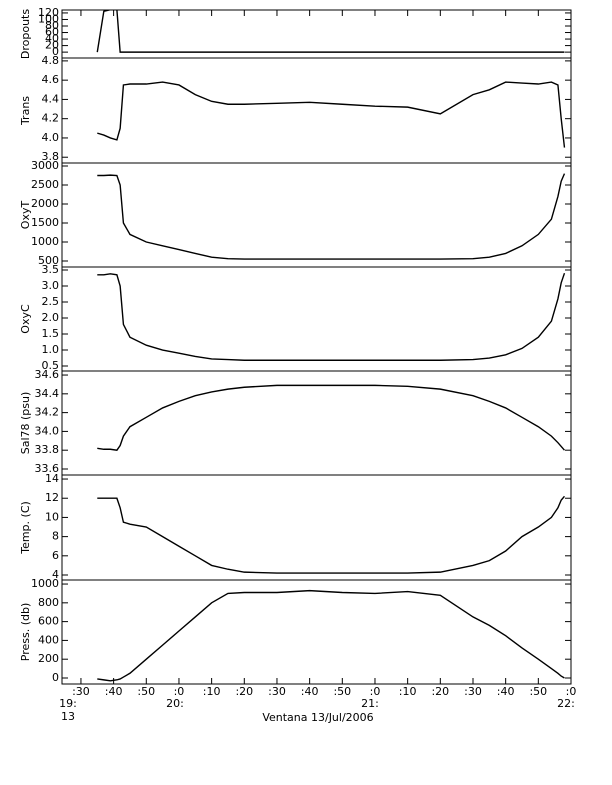  I want to click on y-tick-label: 800, so click(48, 602).